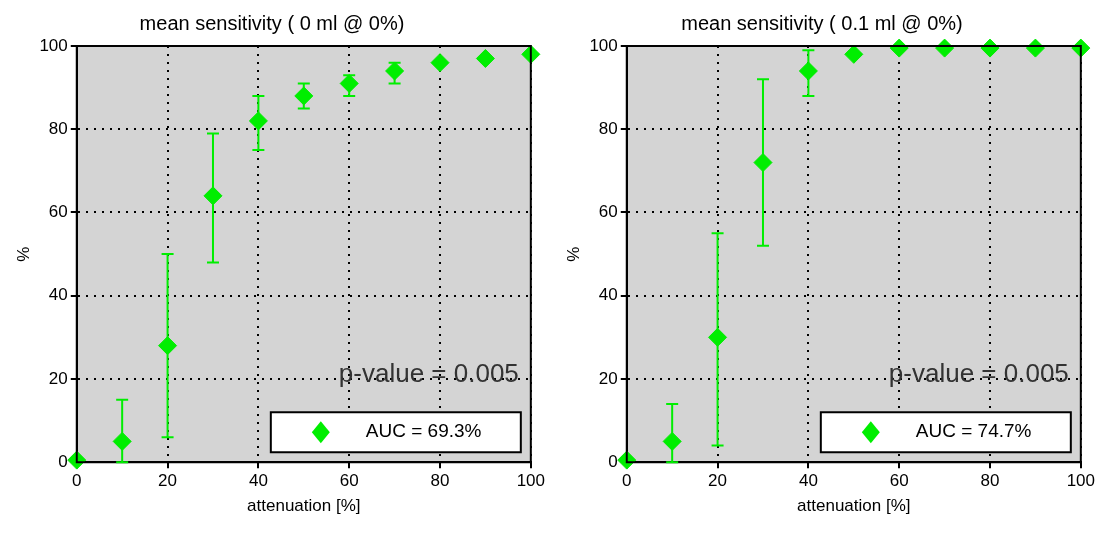  I want to click on legend-label: AUC = 69.3%, so click(423, 431).